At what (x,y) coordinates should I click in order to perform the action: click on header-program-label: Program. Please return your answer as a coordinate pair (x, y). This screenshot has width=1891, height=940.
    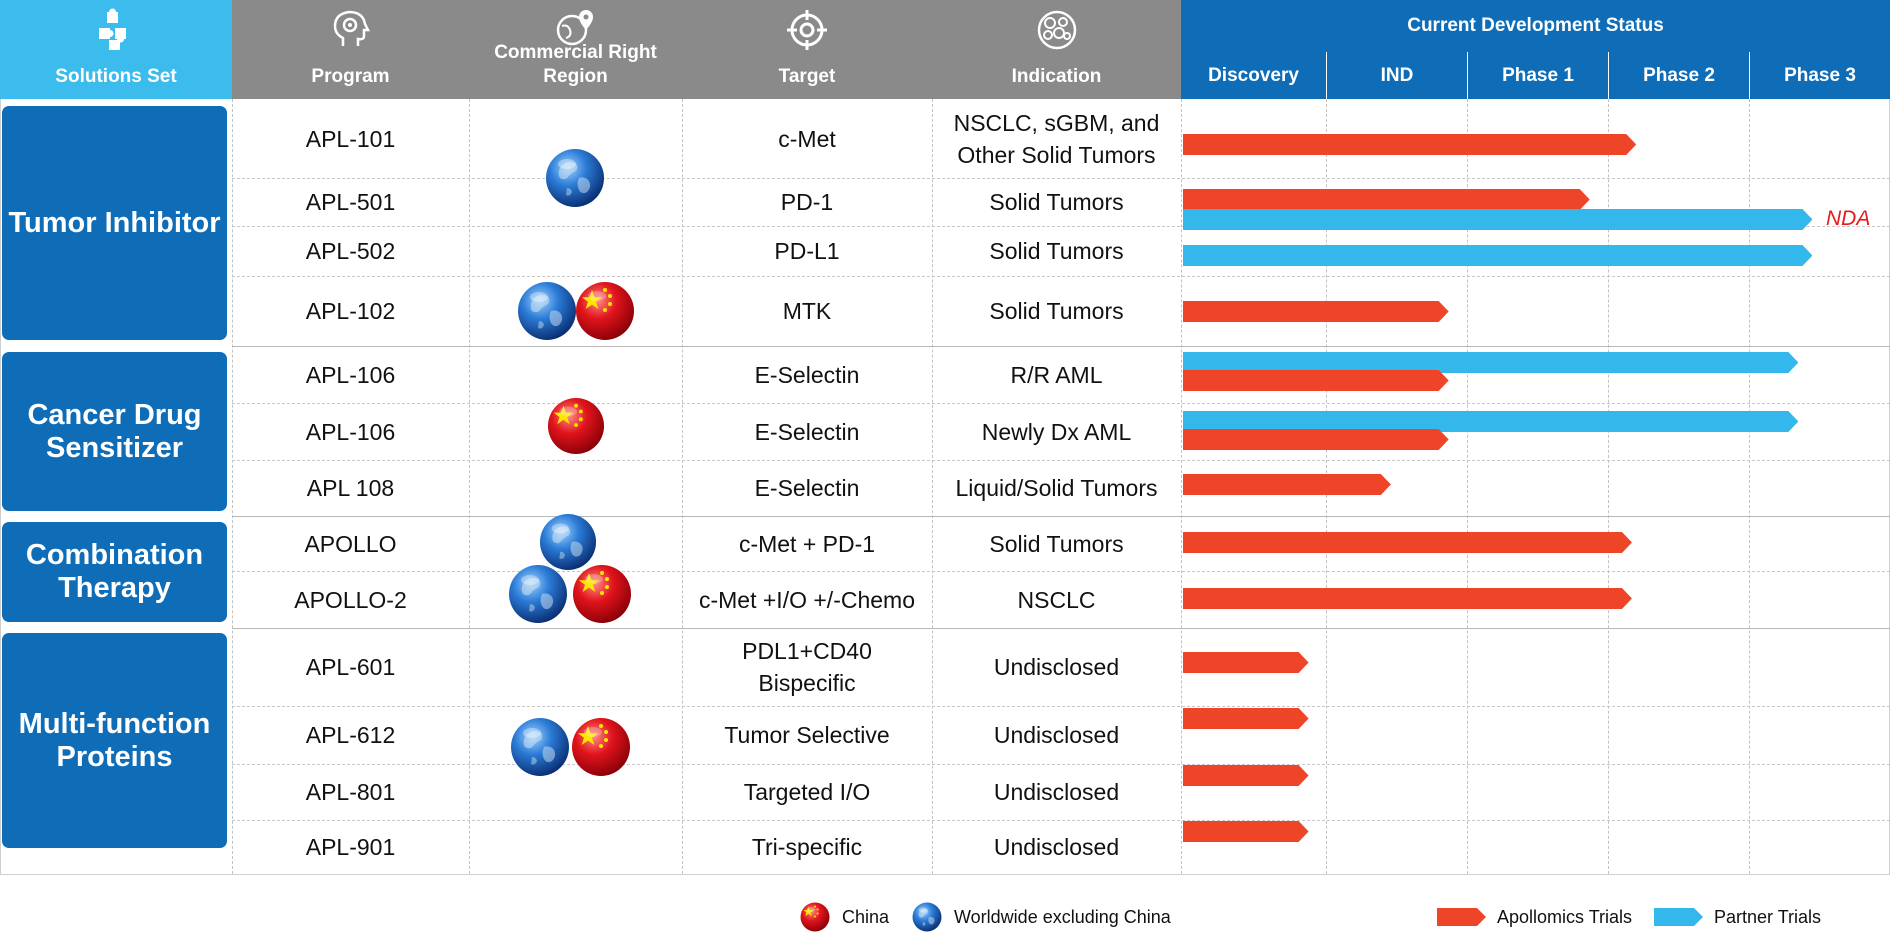
    Looking at the image, I should click on (350, 76).